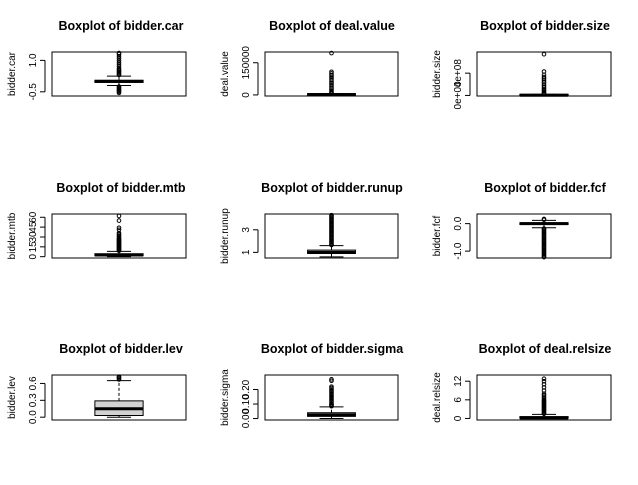 This screenshot has height=485, width=638. I want to click on chart-title: Boxplot of bidder.runup, so click(332, 188).